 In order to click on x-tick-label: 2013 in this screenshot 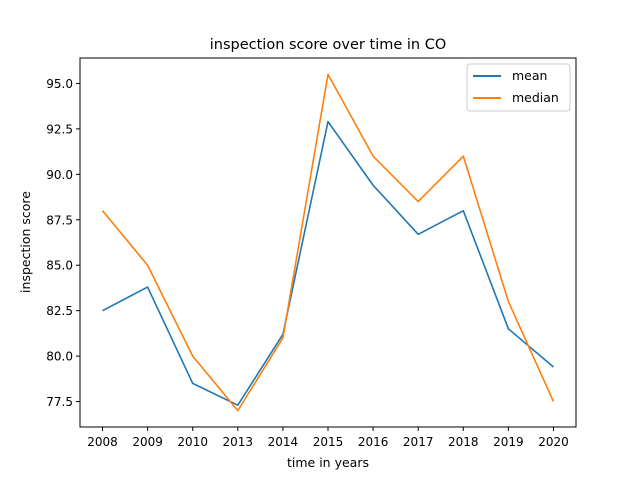, I will do `click(238, 442)`.